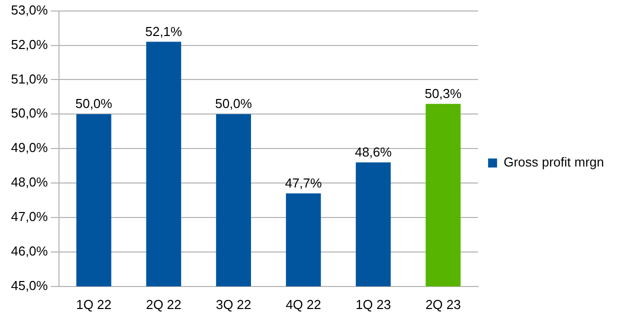  Describe the element at coordinates (29, 10) in the screenshot. I see `y-tick-label: 53,0%` at that location.